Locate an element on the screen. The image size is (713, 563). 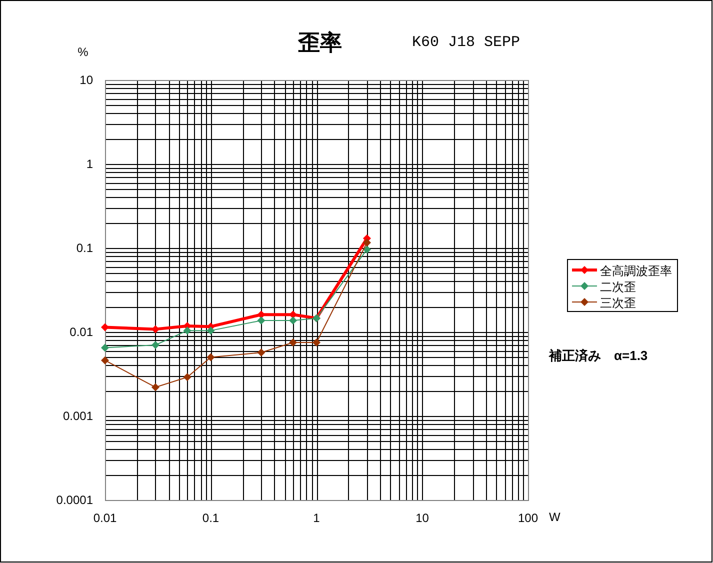
legend-label: 全高調波歪率 is located at coordinates (636, 271).